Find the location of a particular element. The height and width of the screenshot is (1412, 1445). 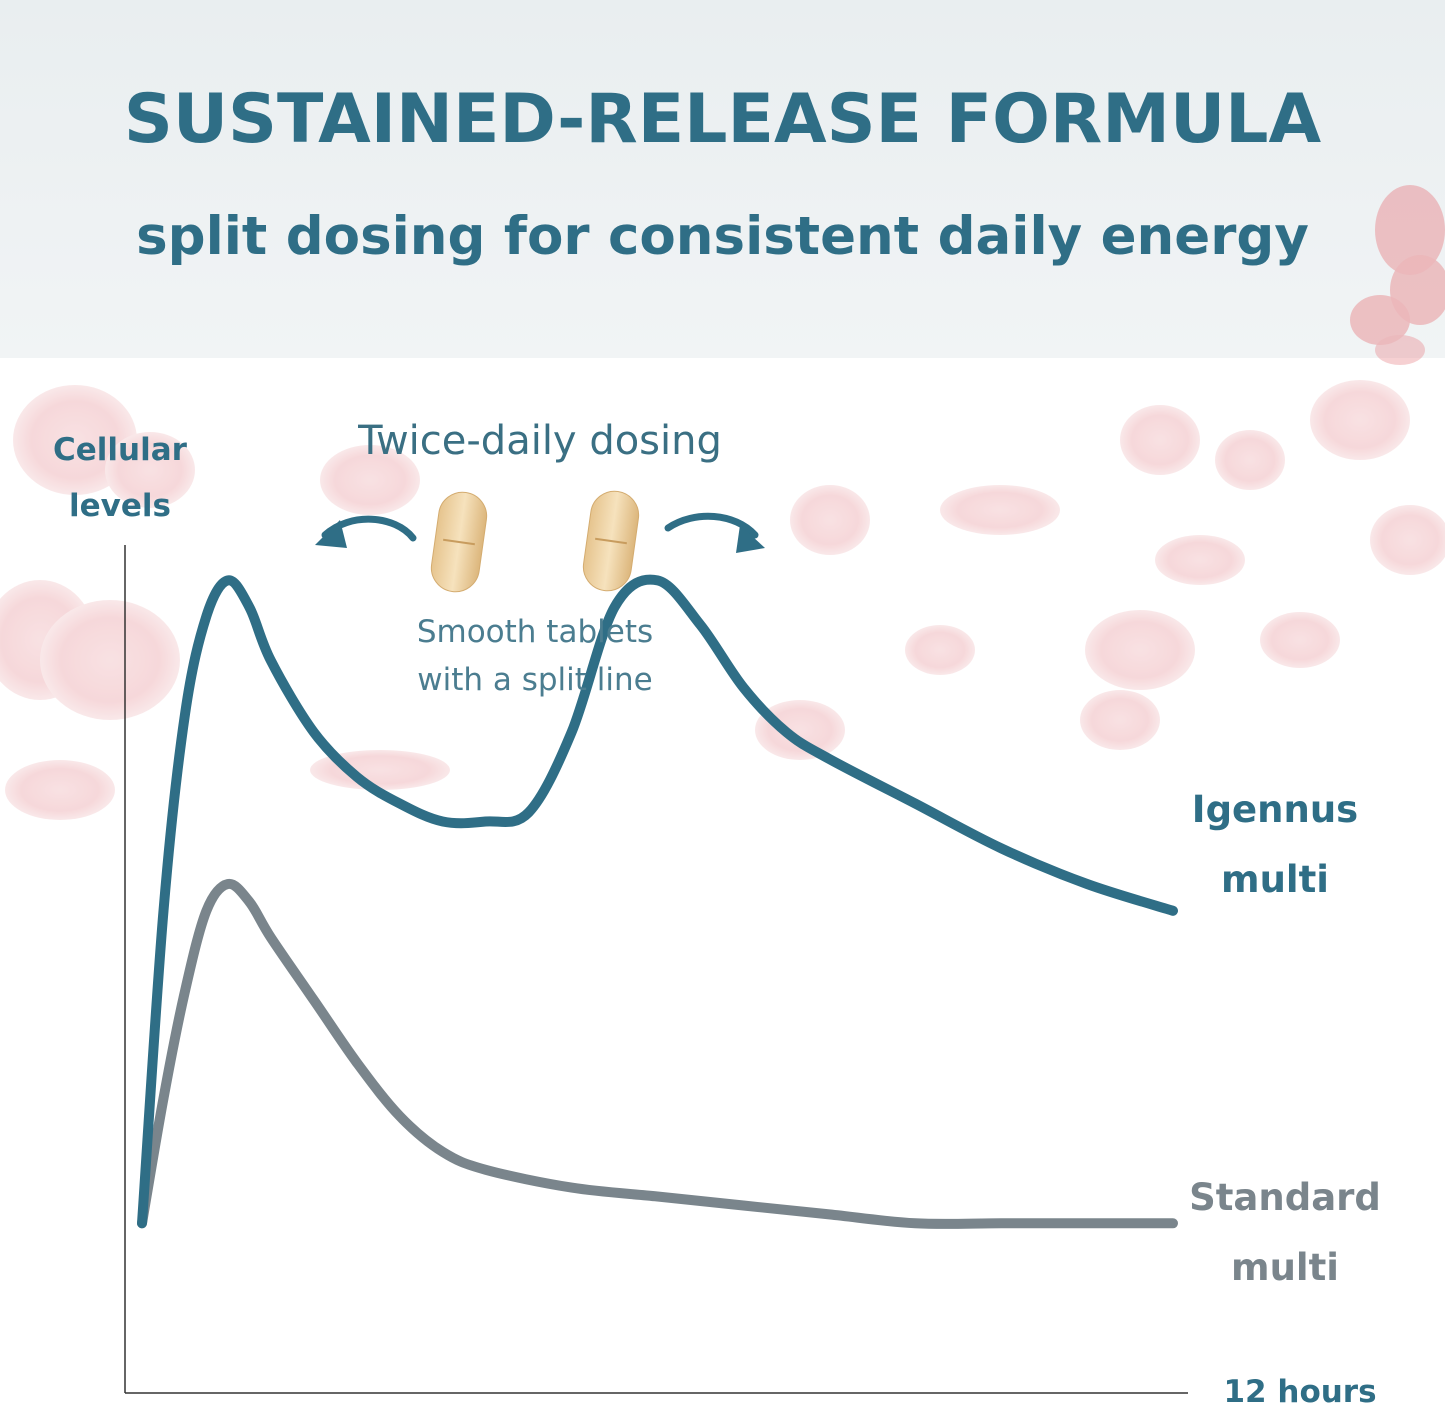

y-axis-label: Cellular levels is located at coordinates (120, 478).